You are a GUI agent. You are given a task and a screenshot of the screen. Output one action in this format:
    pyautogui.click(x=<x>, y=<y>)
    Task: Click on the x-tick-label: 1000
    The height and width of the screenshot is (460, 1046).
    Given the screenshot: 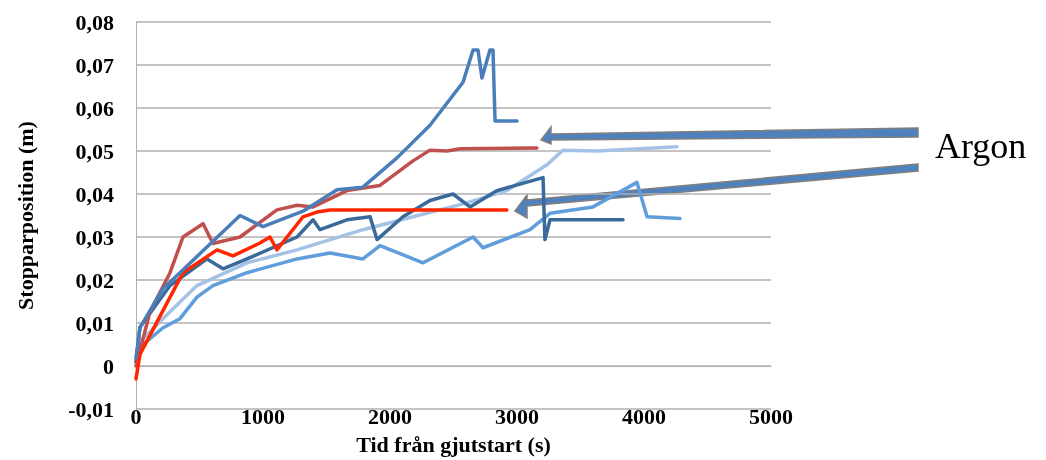 What is the action you would take?
    pyautogui.click(x=263, y=416)
    